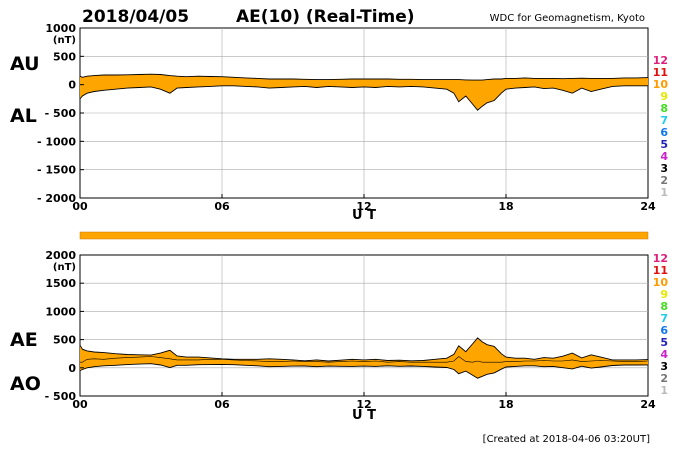 Image resolution: width=700 pixels, height=450 pixels. I want to click on au-al-legend-station-5: 5, so click(664, 144).